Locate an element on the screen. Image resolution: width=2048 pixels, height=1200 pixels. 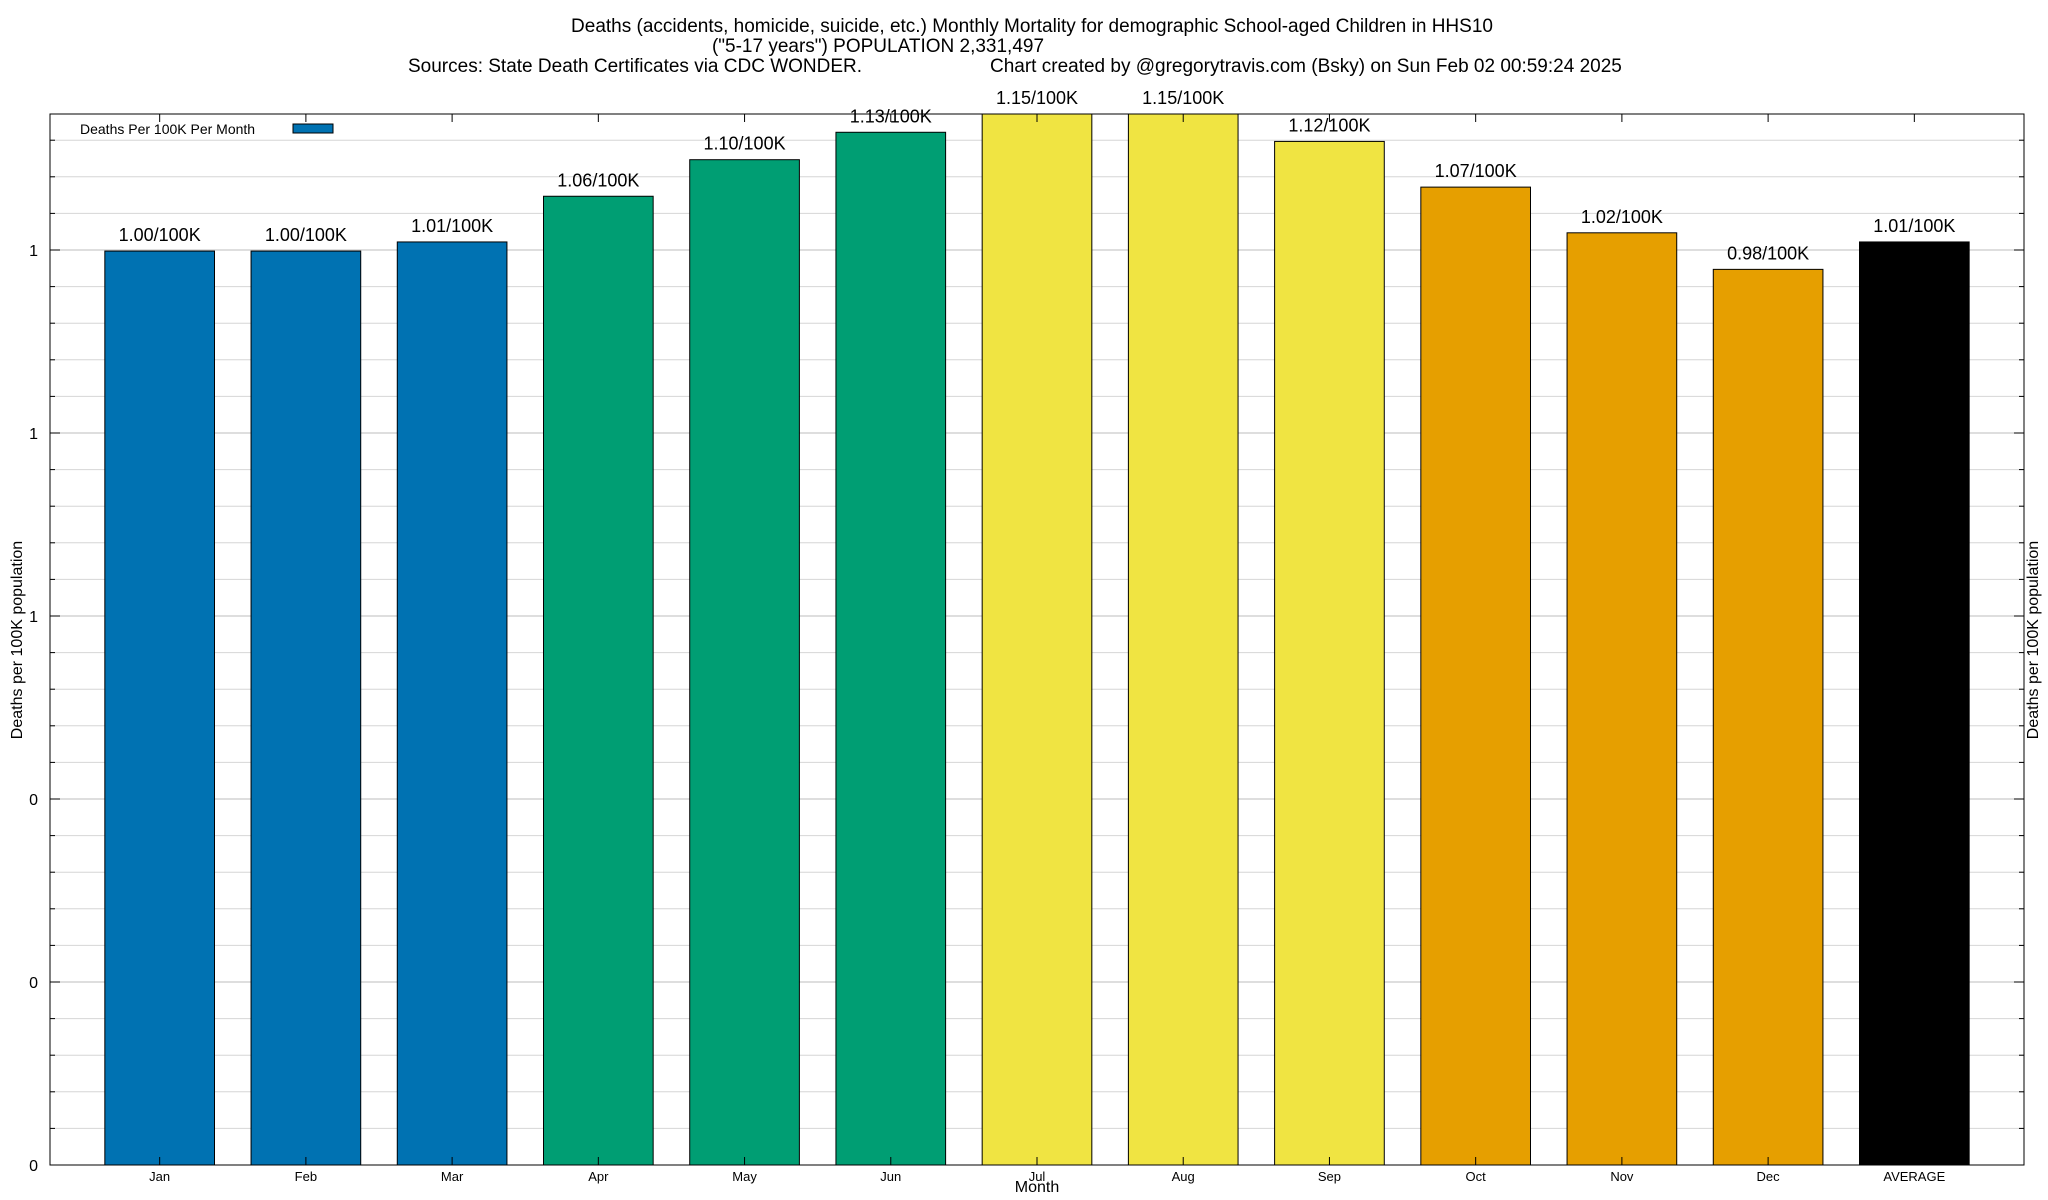
bar-apr is located at coordinates (598, 680).